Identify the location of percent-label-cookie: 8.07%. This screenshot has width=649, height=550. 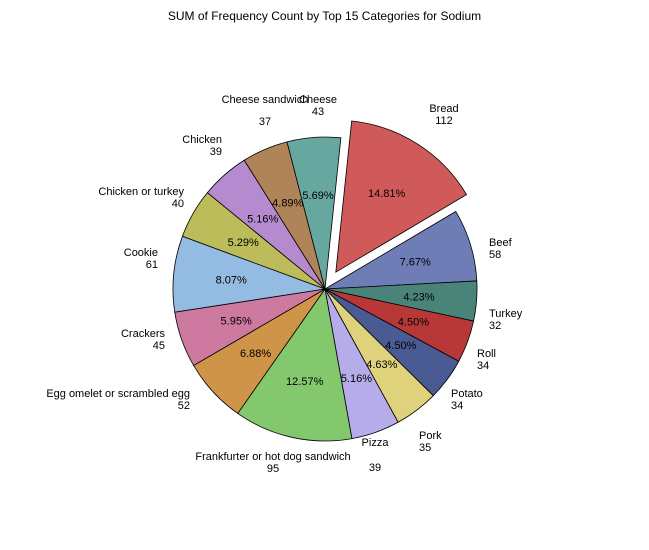
(231, 281).